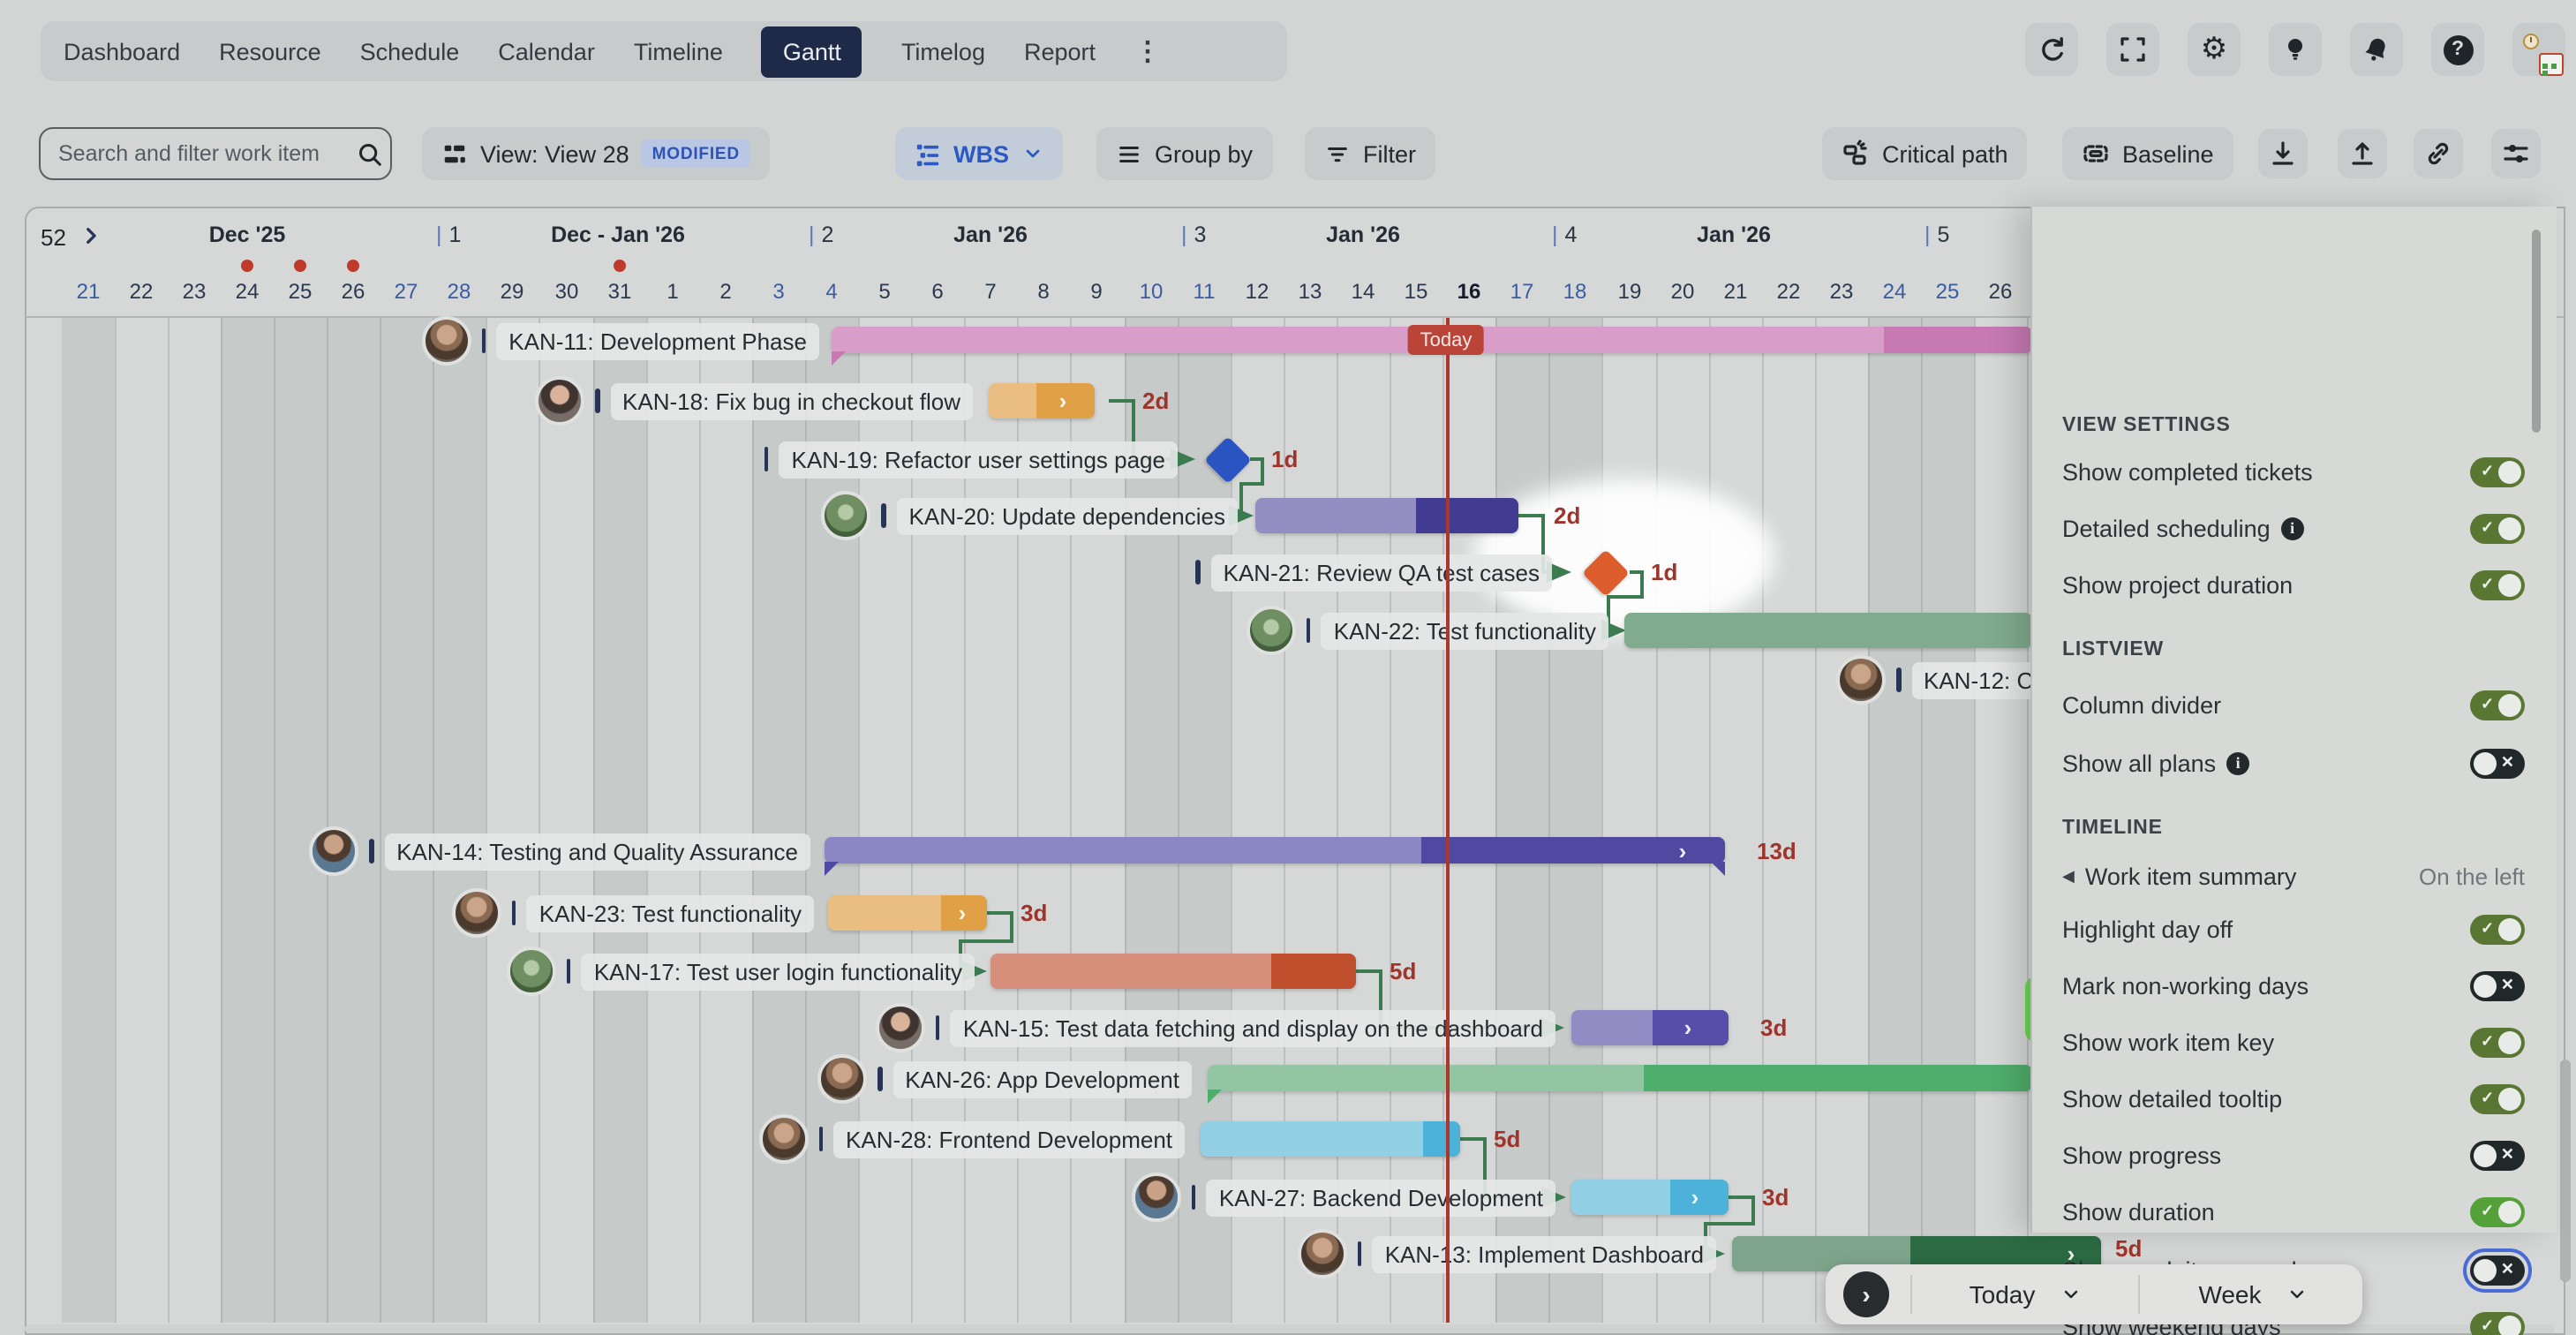  What do you see at coordinates (938, 291) in the screenshot?
I see `day-cell: 6` at bounding box center [938, 291].